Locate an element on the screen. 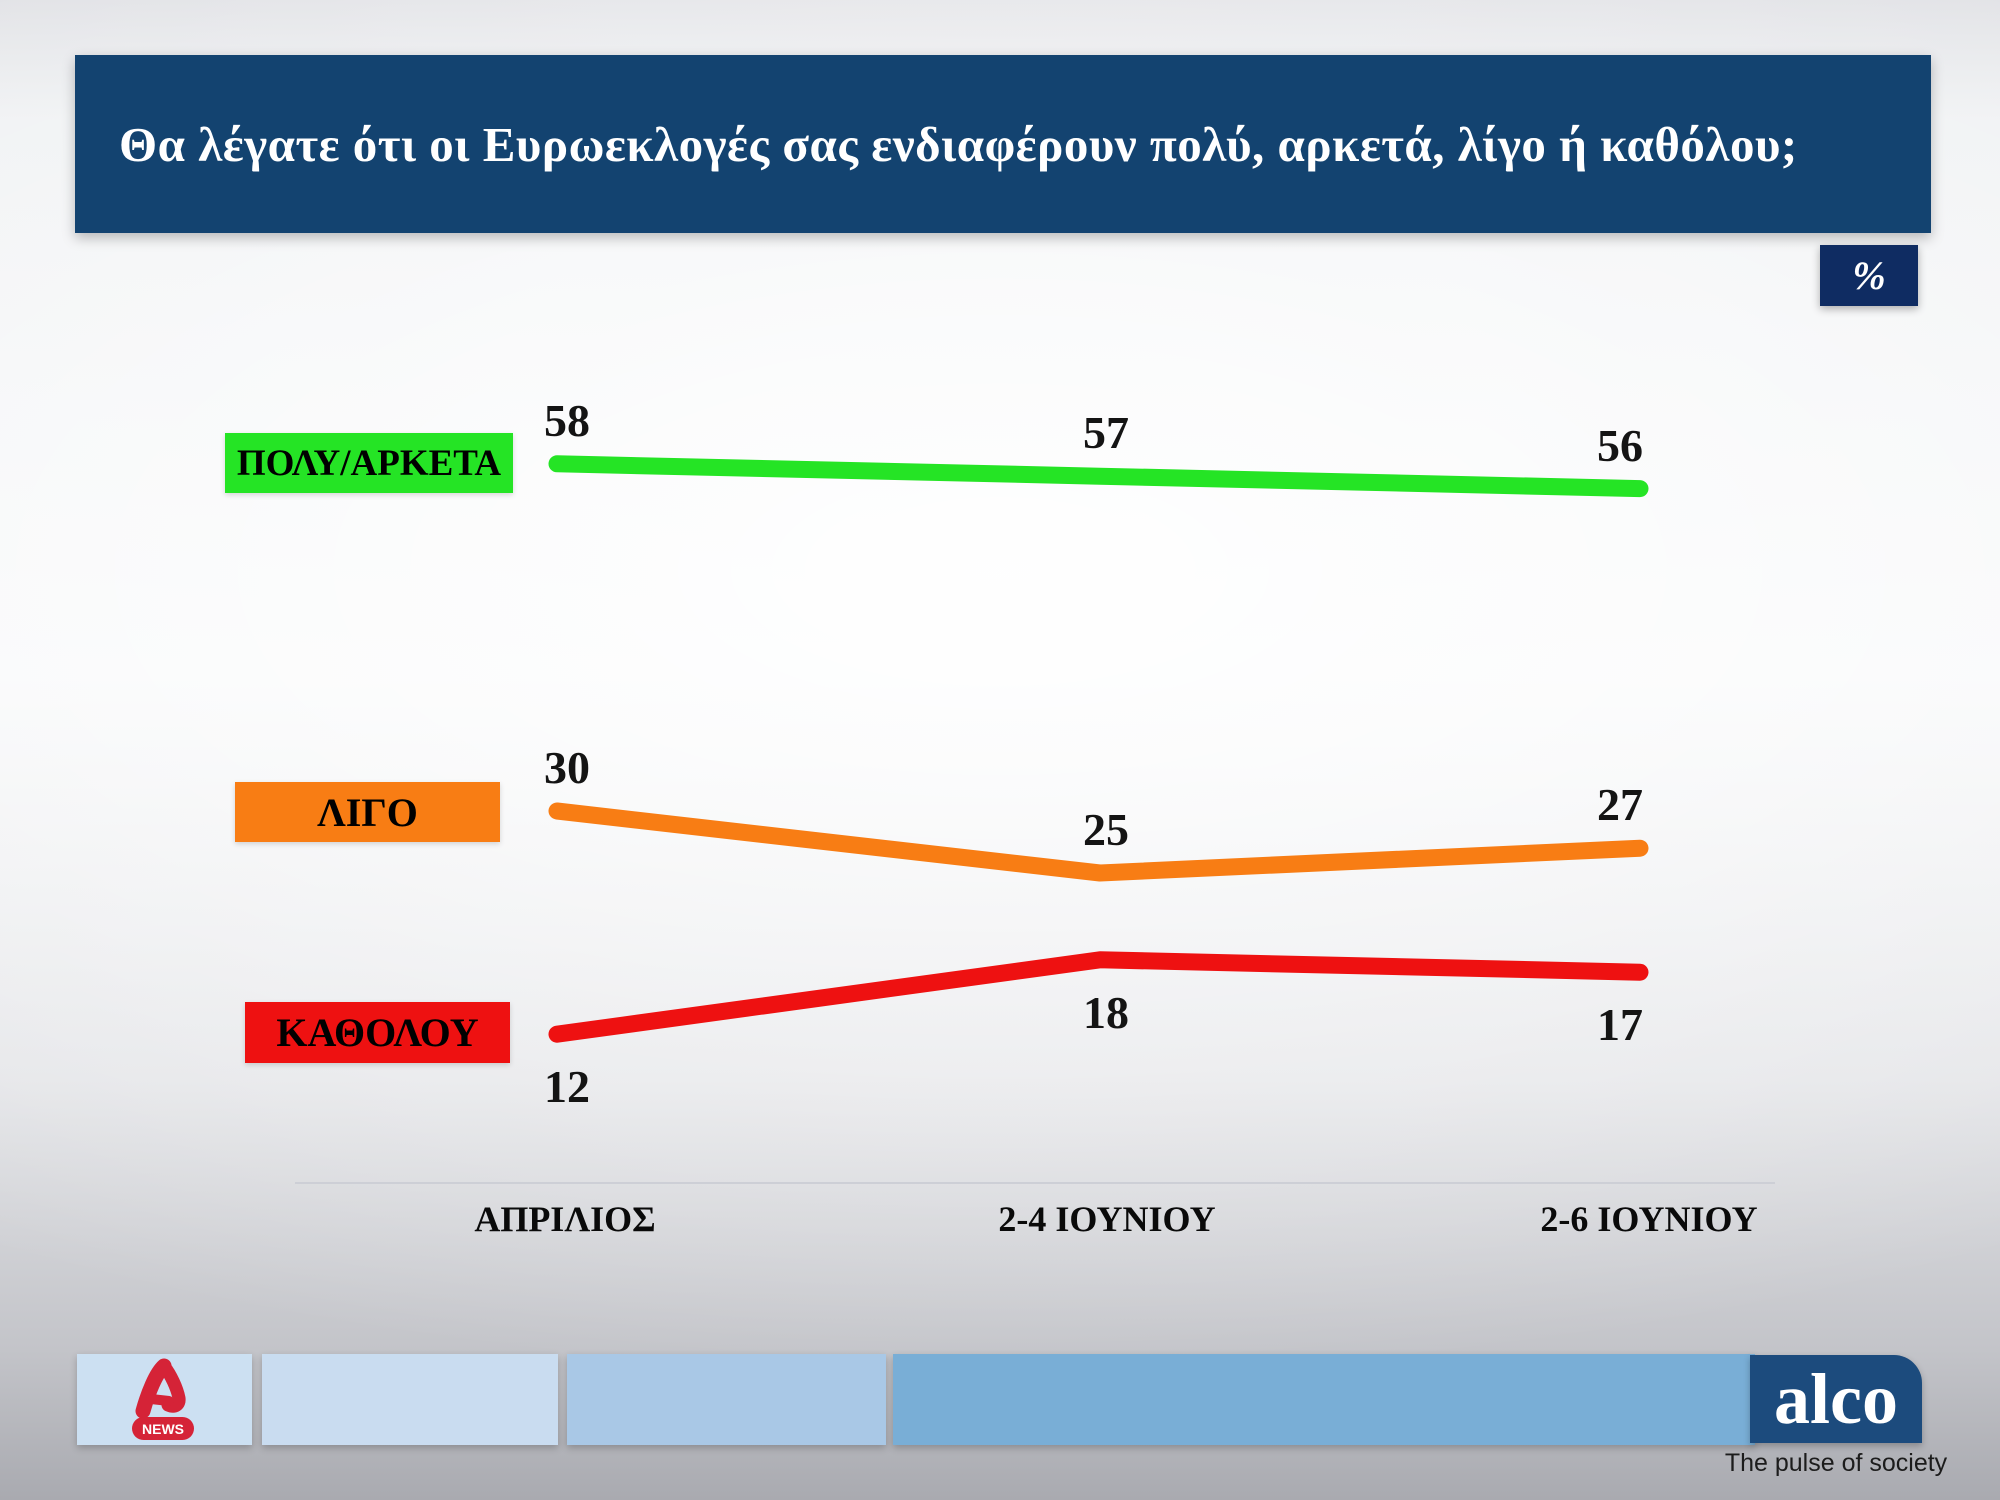 Image resolution: width=2000 pixels, height=1500 pixels. percent-badge: % is located at coordinates (1869, 275).